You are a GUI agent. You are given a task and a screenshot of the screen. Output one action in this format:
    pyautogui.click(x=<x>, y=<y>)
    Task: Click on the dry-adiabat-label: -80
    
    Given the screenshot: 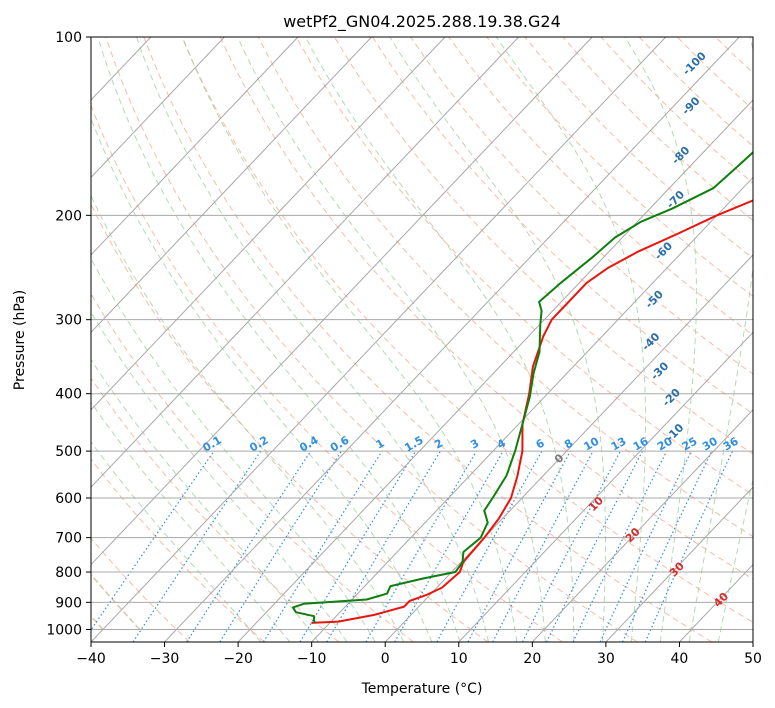 What is the action you would take?
    pyautogui.click(x=680, y=155)
    